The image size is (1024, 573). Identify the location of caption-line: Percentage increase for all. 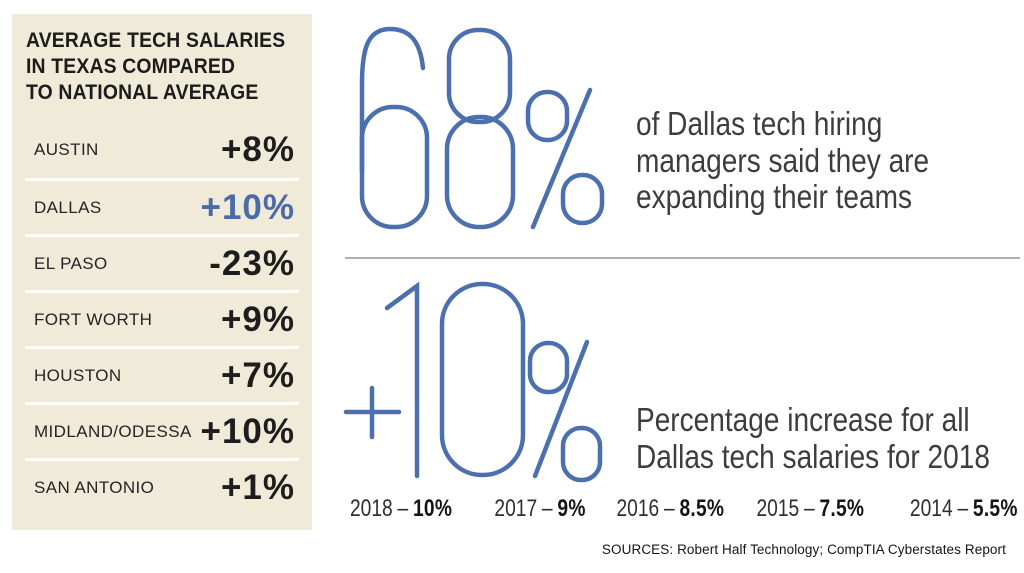
(803, 419).